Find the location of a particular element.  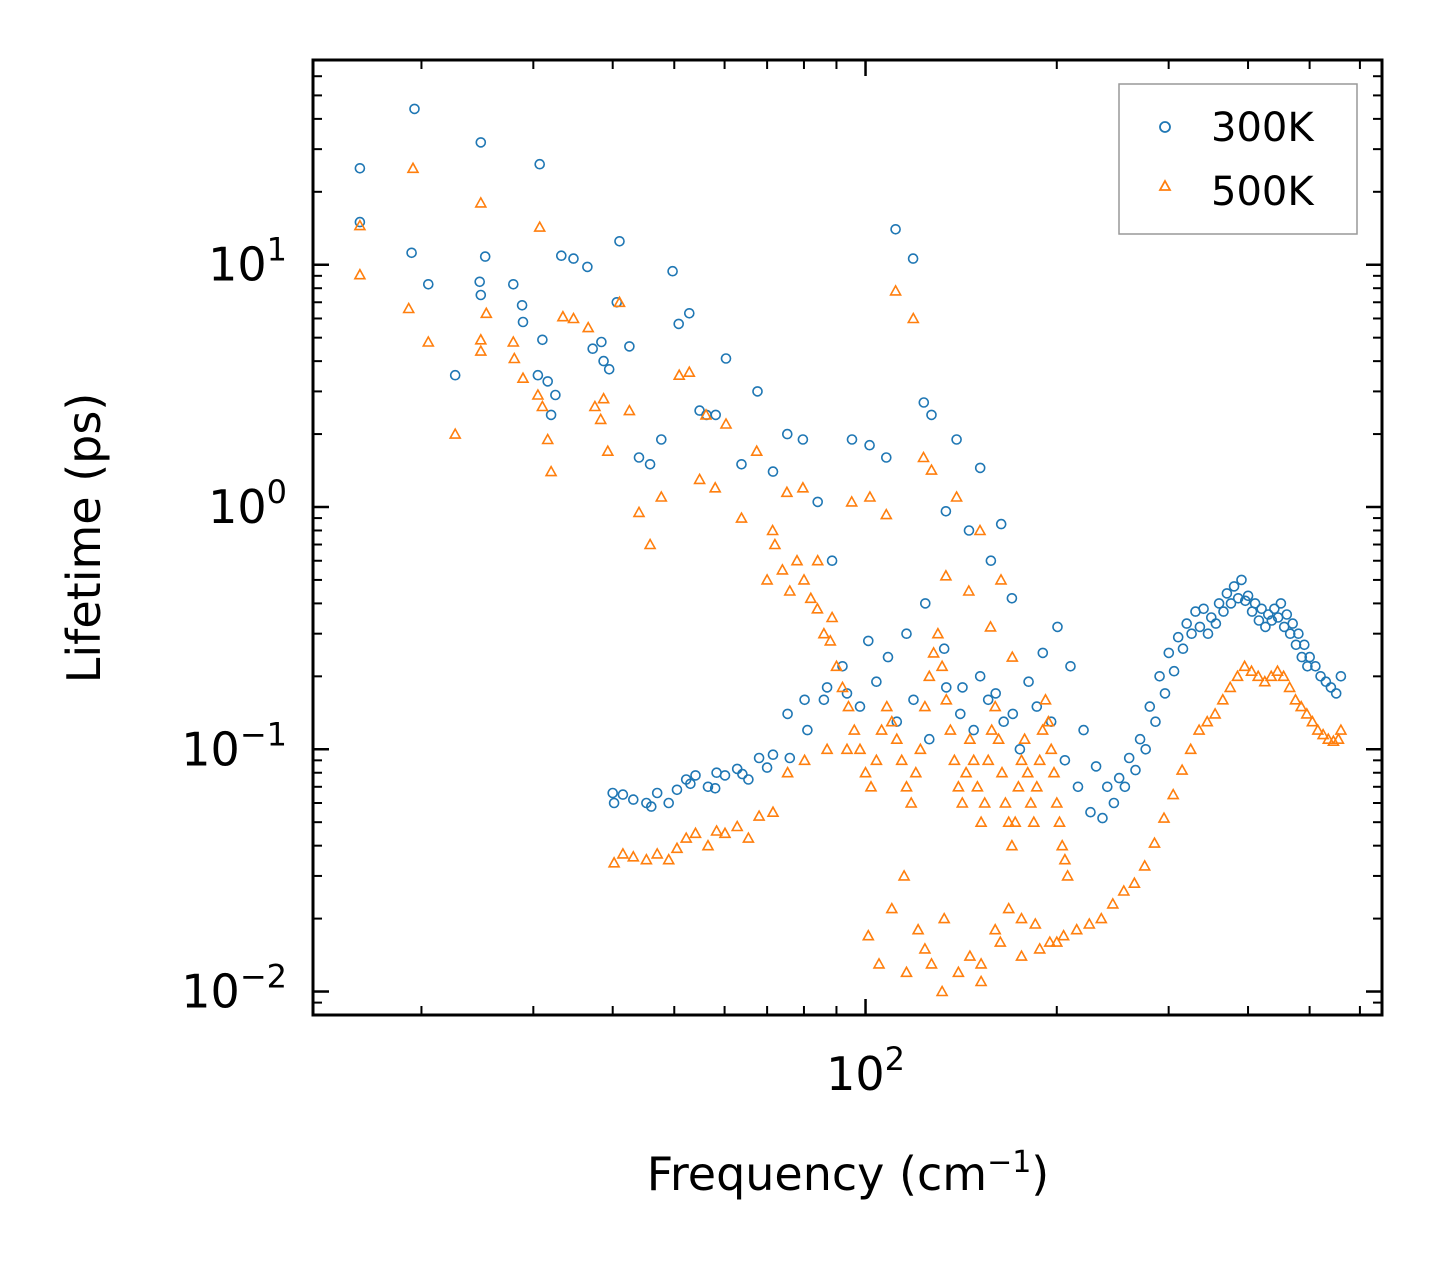

y-tick-label-10^1: 101 is located at coordinates (247, 261).